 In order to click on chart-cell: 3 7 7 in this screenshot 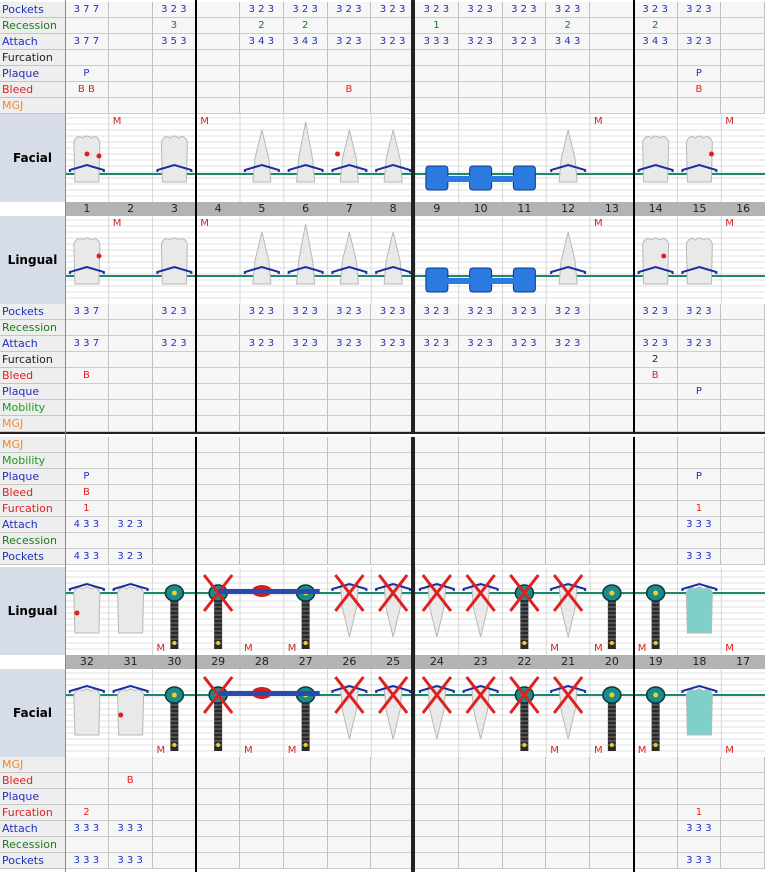, I will do `click(87, 10)`.